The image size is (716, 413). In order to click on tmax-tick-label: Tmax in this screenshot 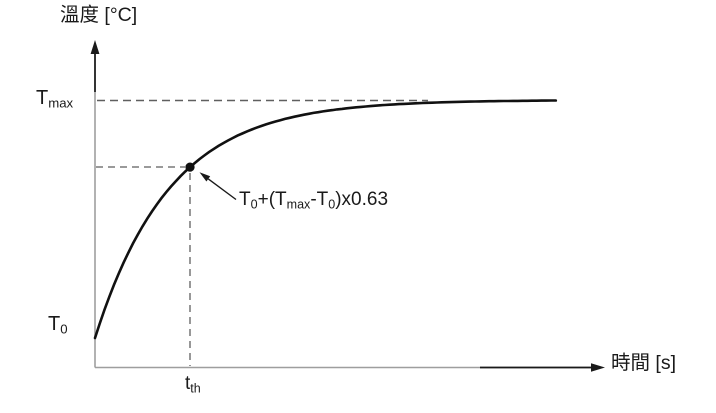, I will do `click(54, 99)`.